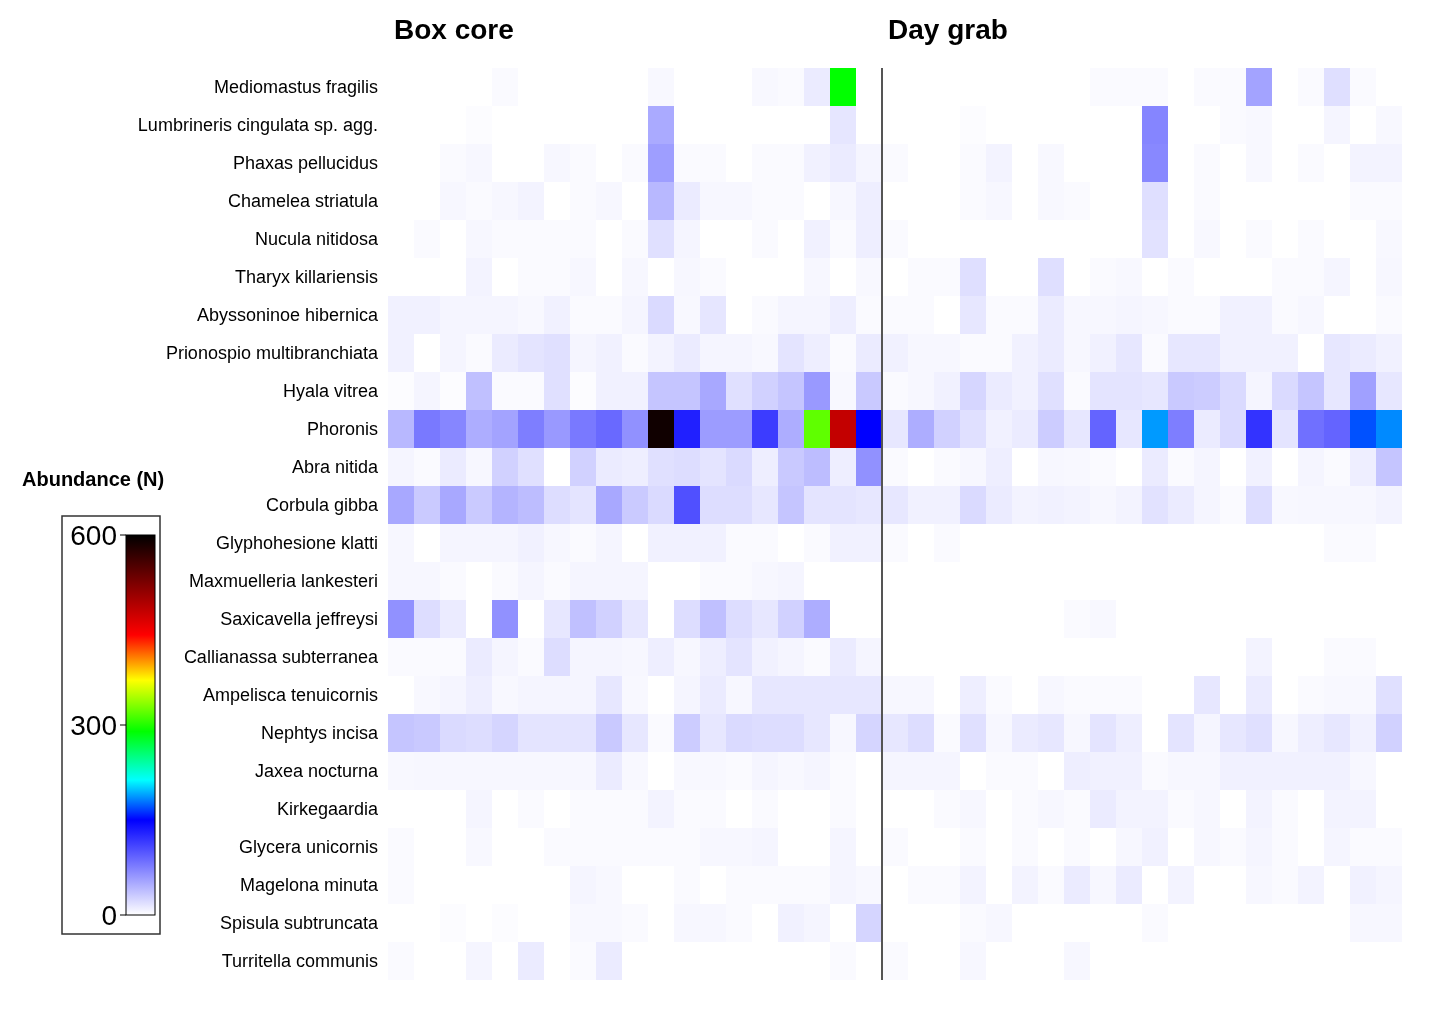  Describe the element at coordinates (287, 315) in the screenshot. I see `y-tick-label: Abyssoninoe hibernica` at that location.